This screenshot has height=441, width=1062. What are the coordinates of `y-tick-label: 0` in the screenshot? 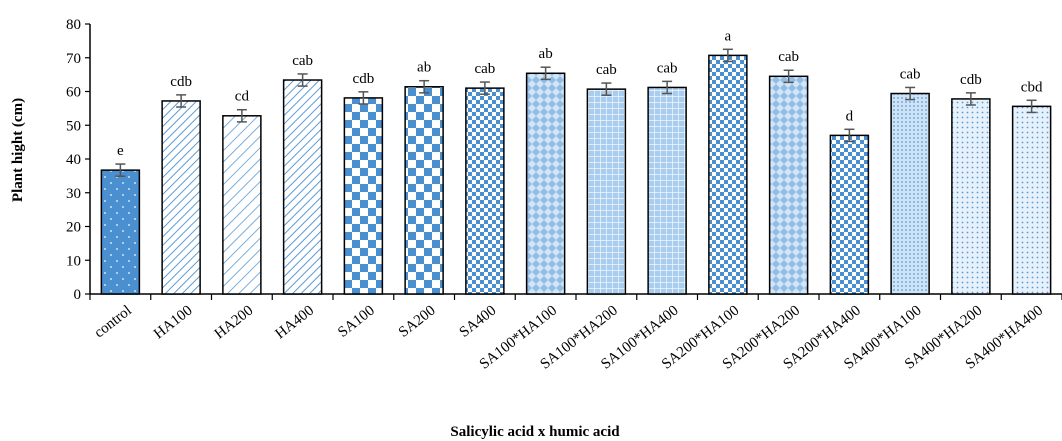 It's located at (78, 295).